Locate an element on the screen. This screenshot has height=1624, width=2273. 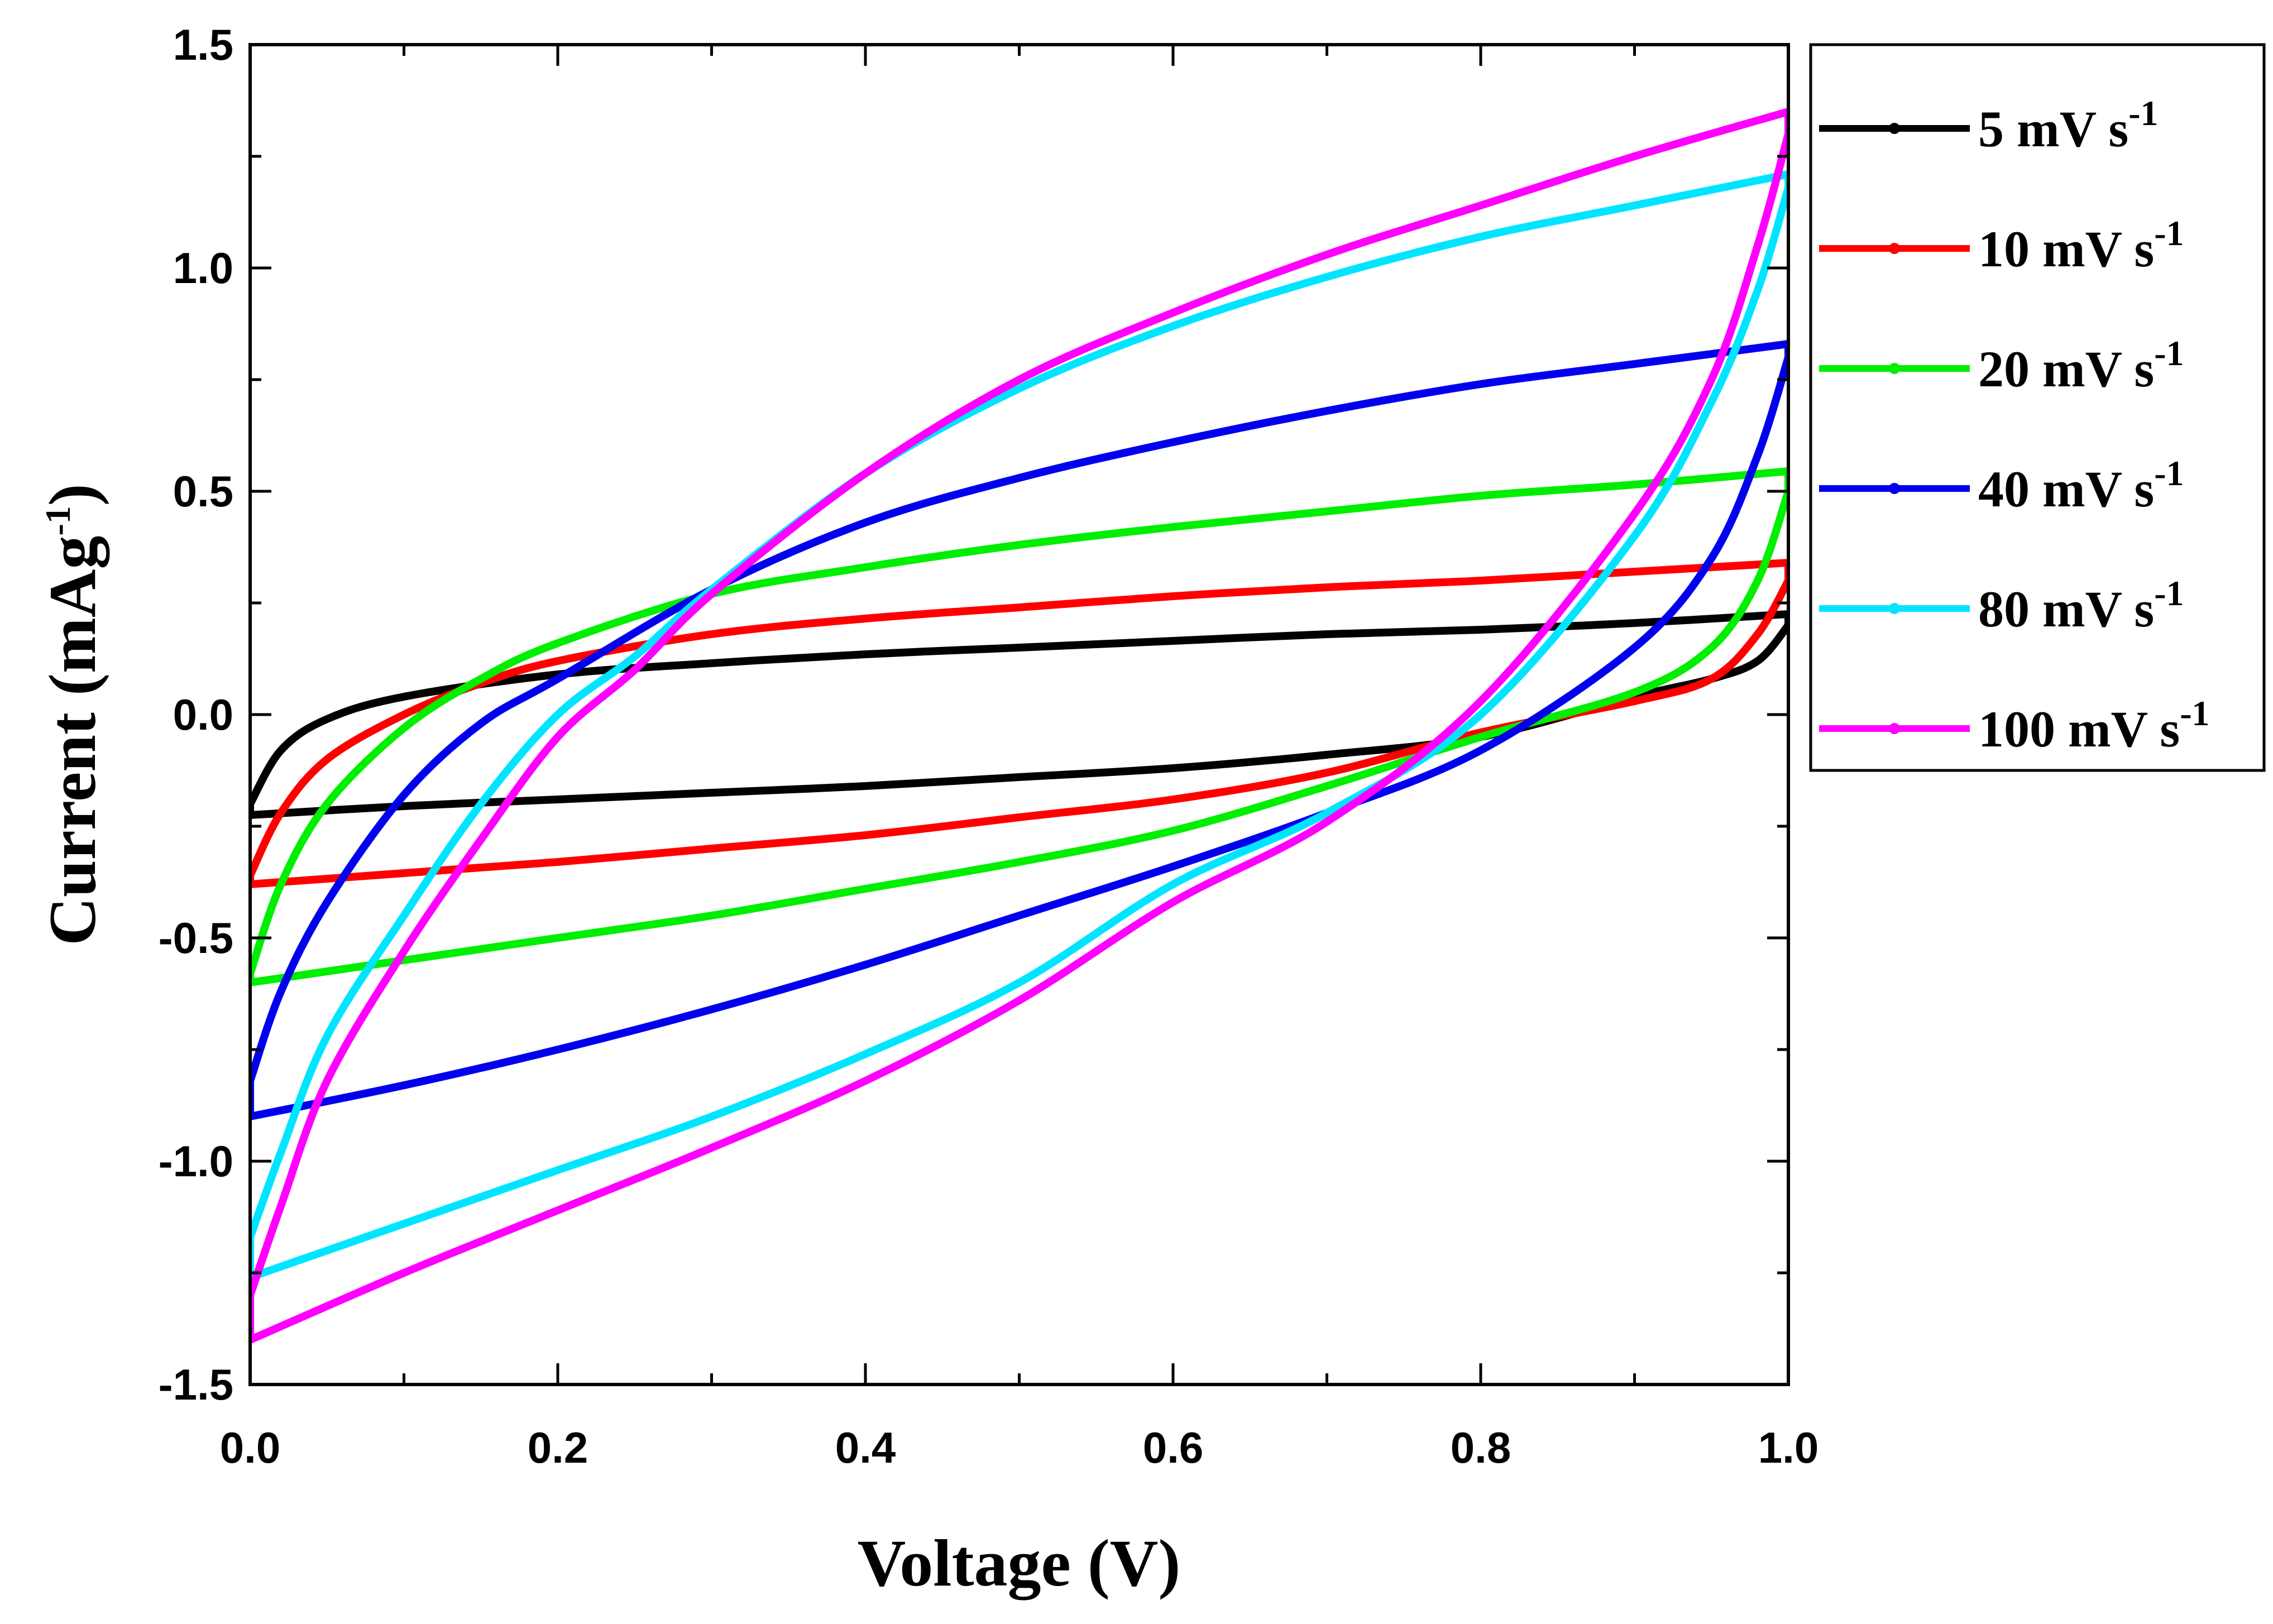
x-tick-label: 0.2 is located at coordinates (558, 1447).